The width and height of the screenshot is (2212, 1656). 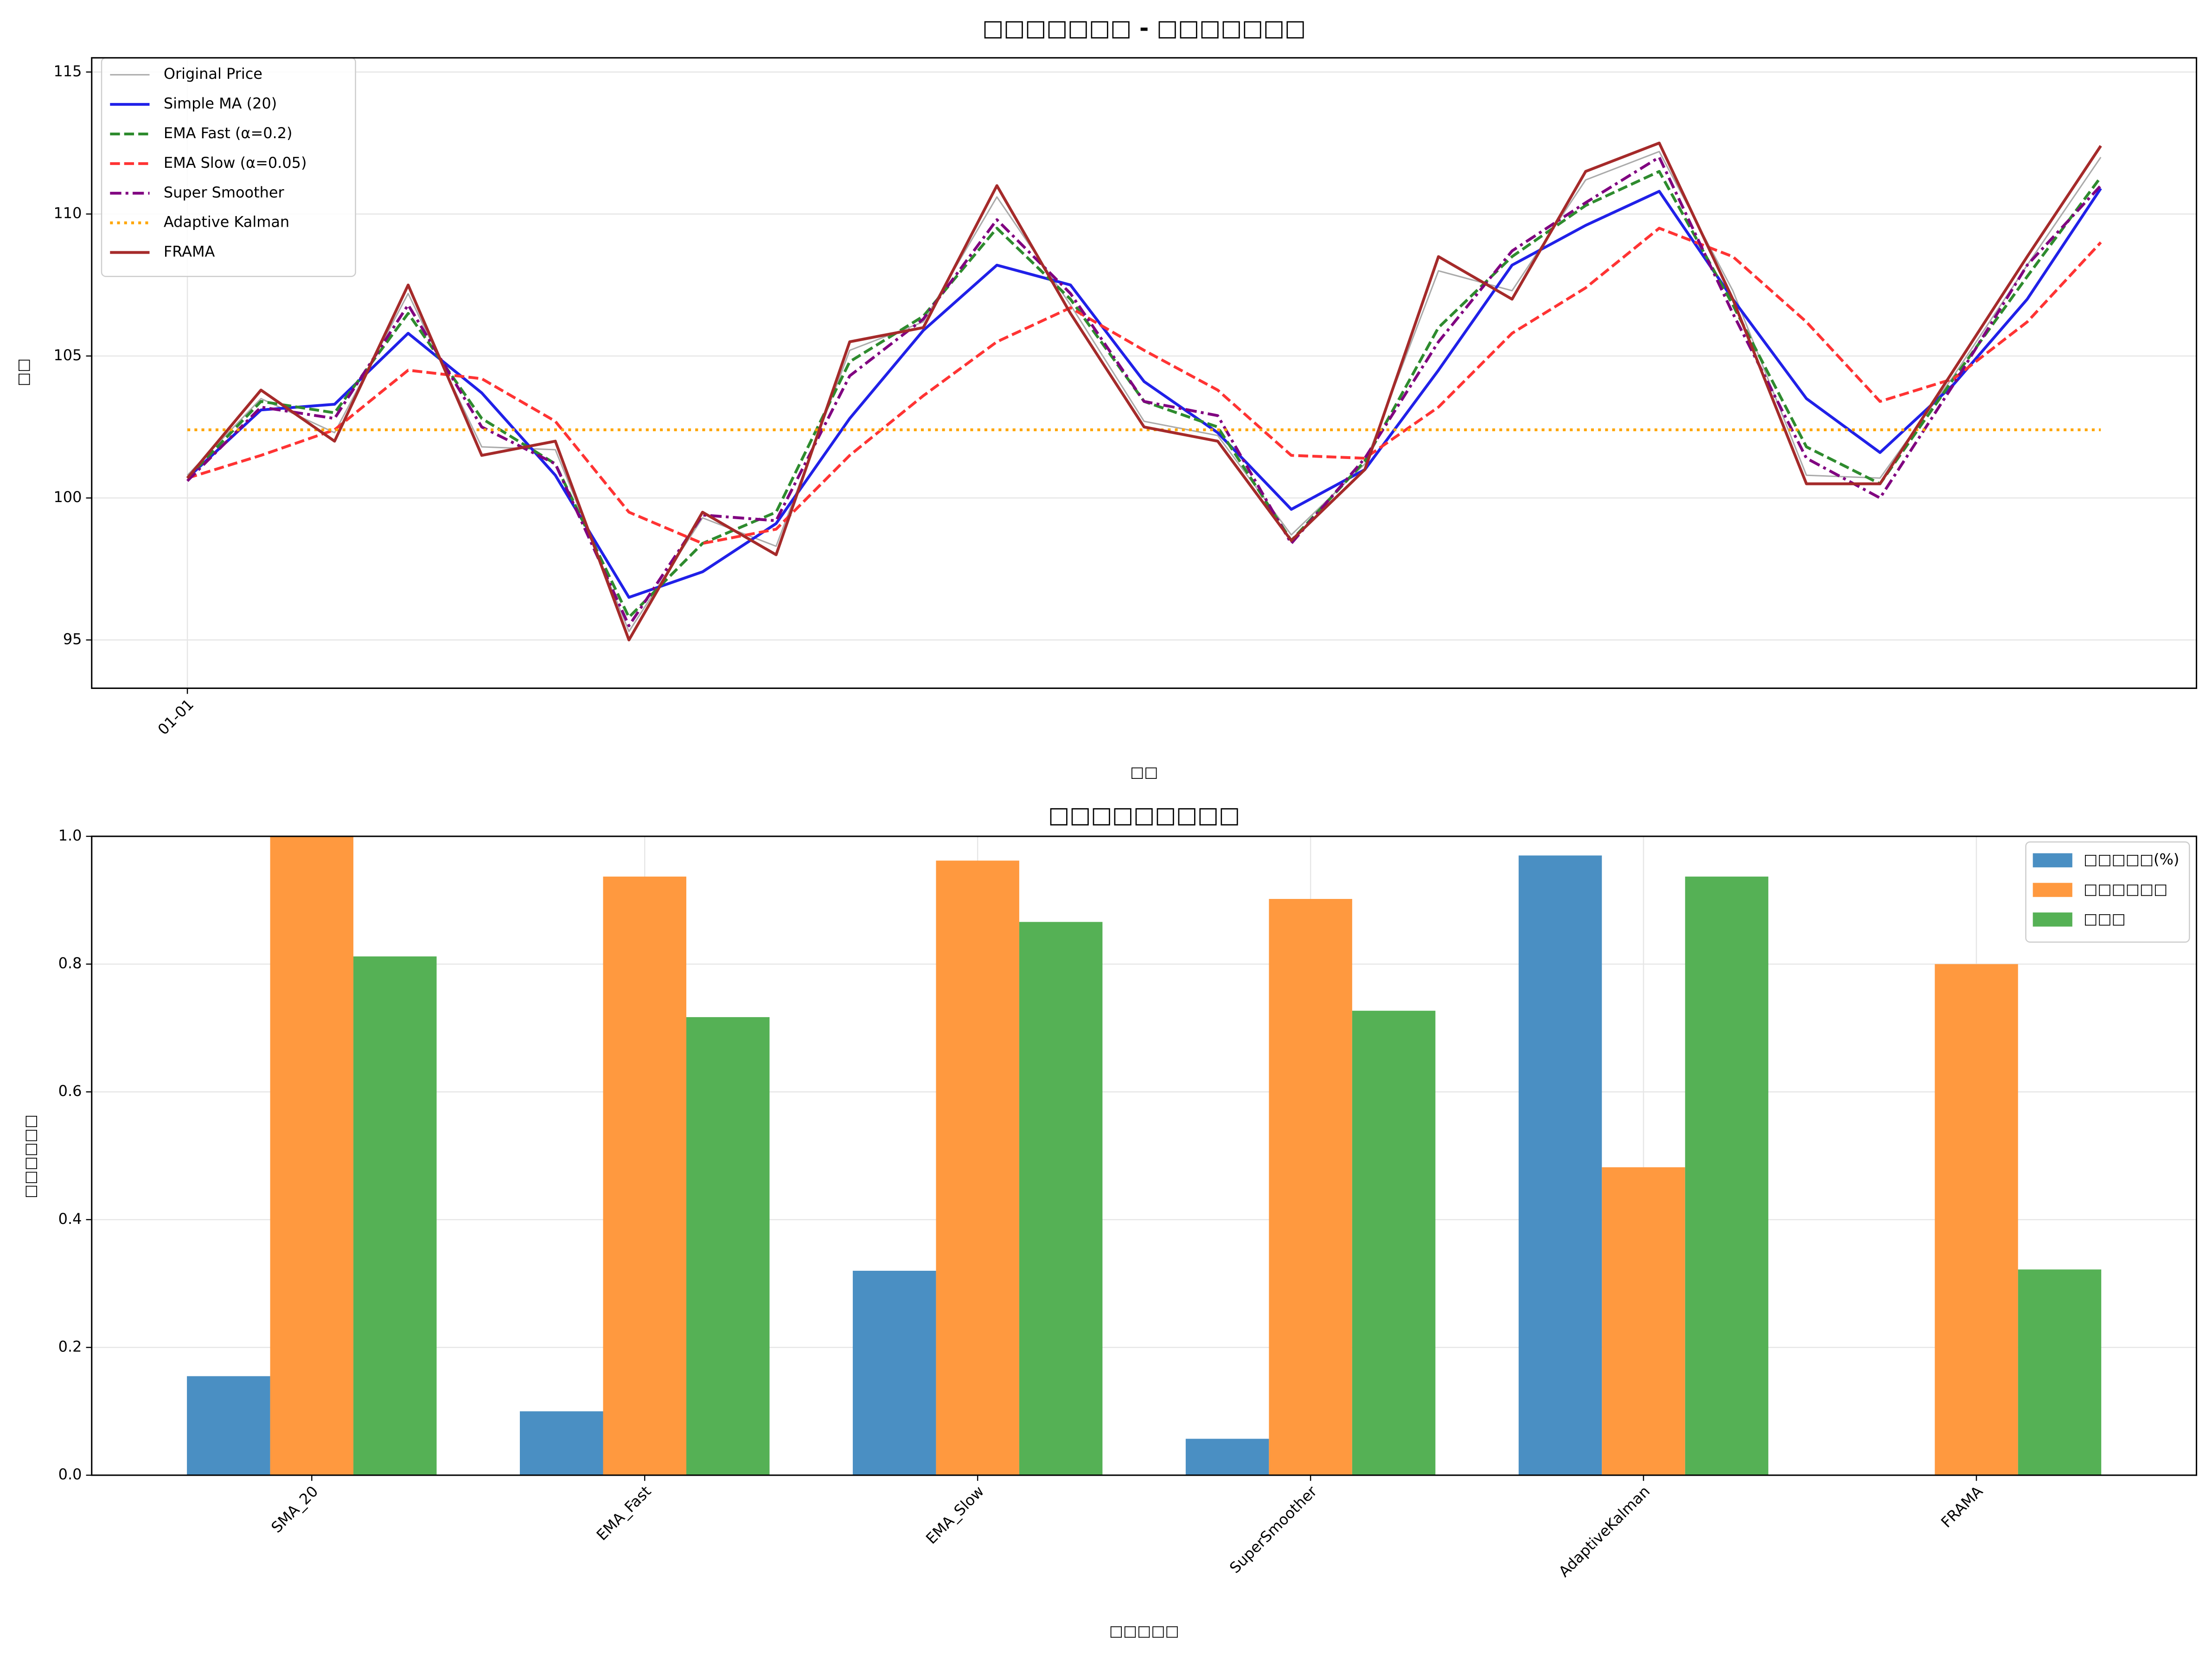 I want to click on y-tick-label: 0.4, so click(x=70, y=1219).